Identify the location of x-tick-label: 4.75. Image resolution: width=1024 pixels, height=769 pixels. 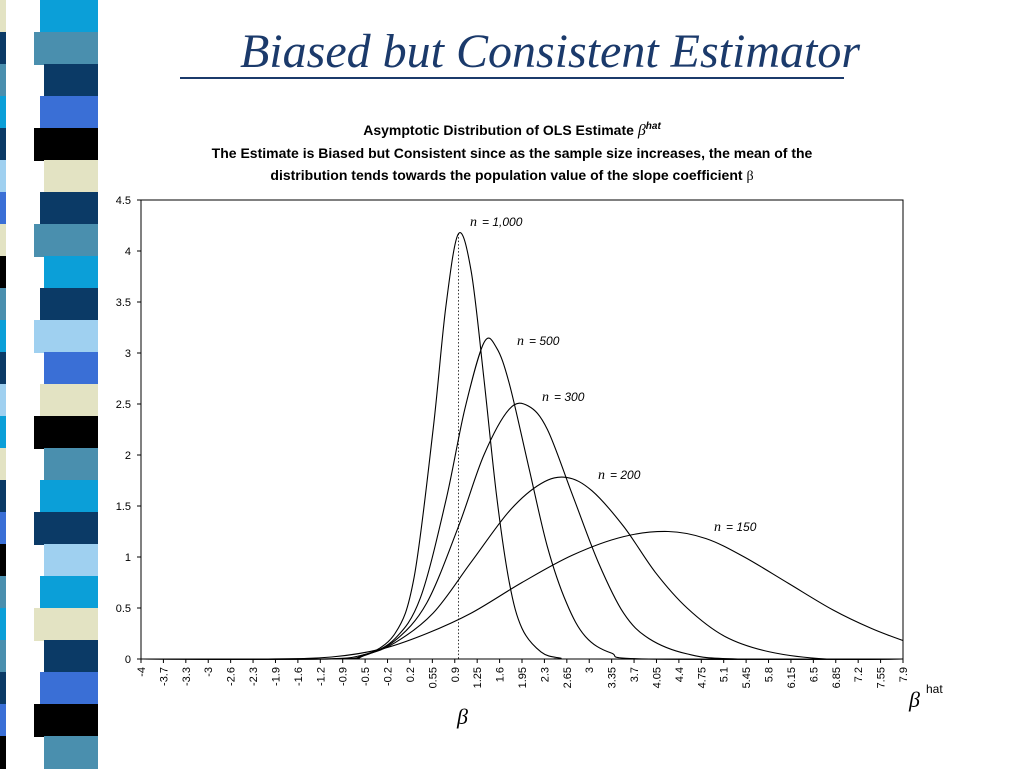
(702, 677).